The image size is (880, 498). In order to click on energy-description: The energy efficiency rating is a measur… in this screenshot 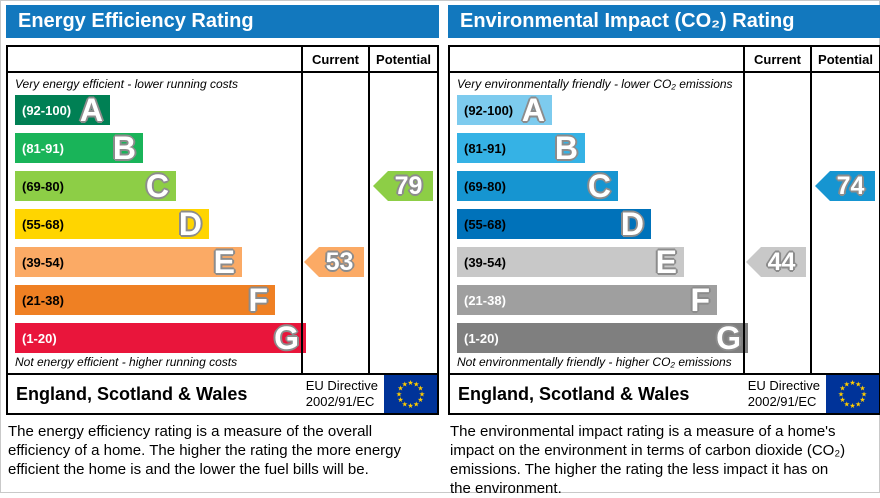, I will do `click(205, 450)`.